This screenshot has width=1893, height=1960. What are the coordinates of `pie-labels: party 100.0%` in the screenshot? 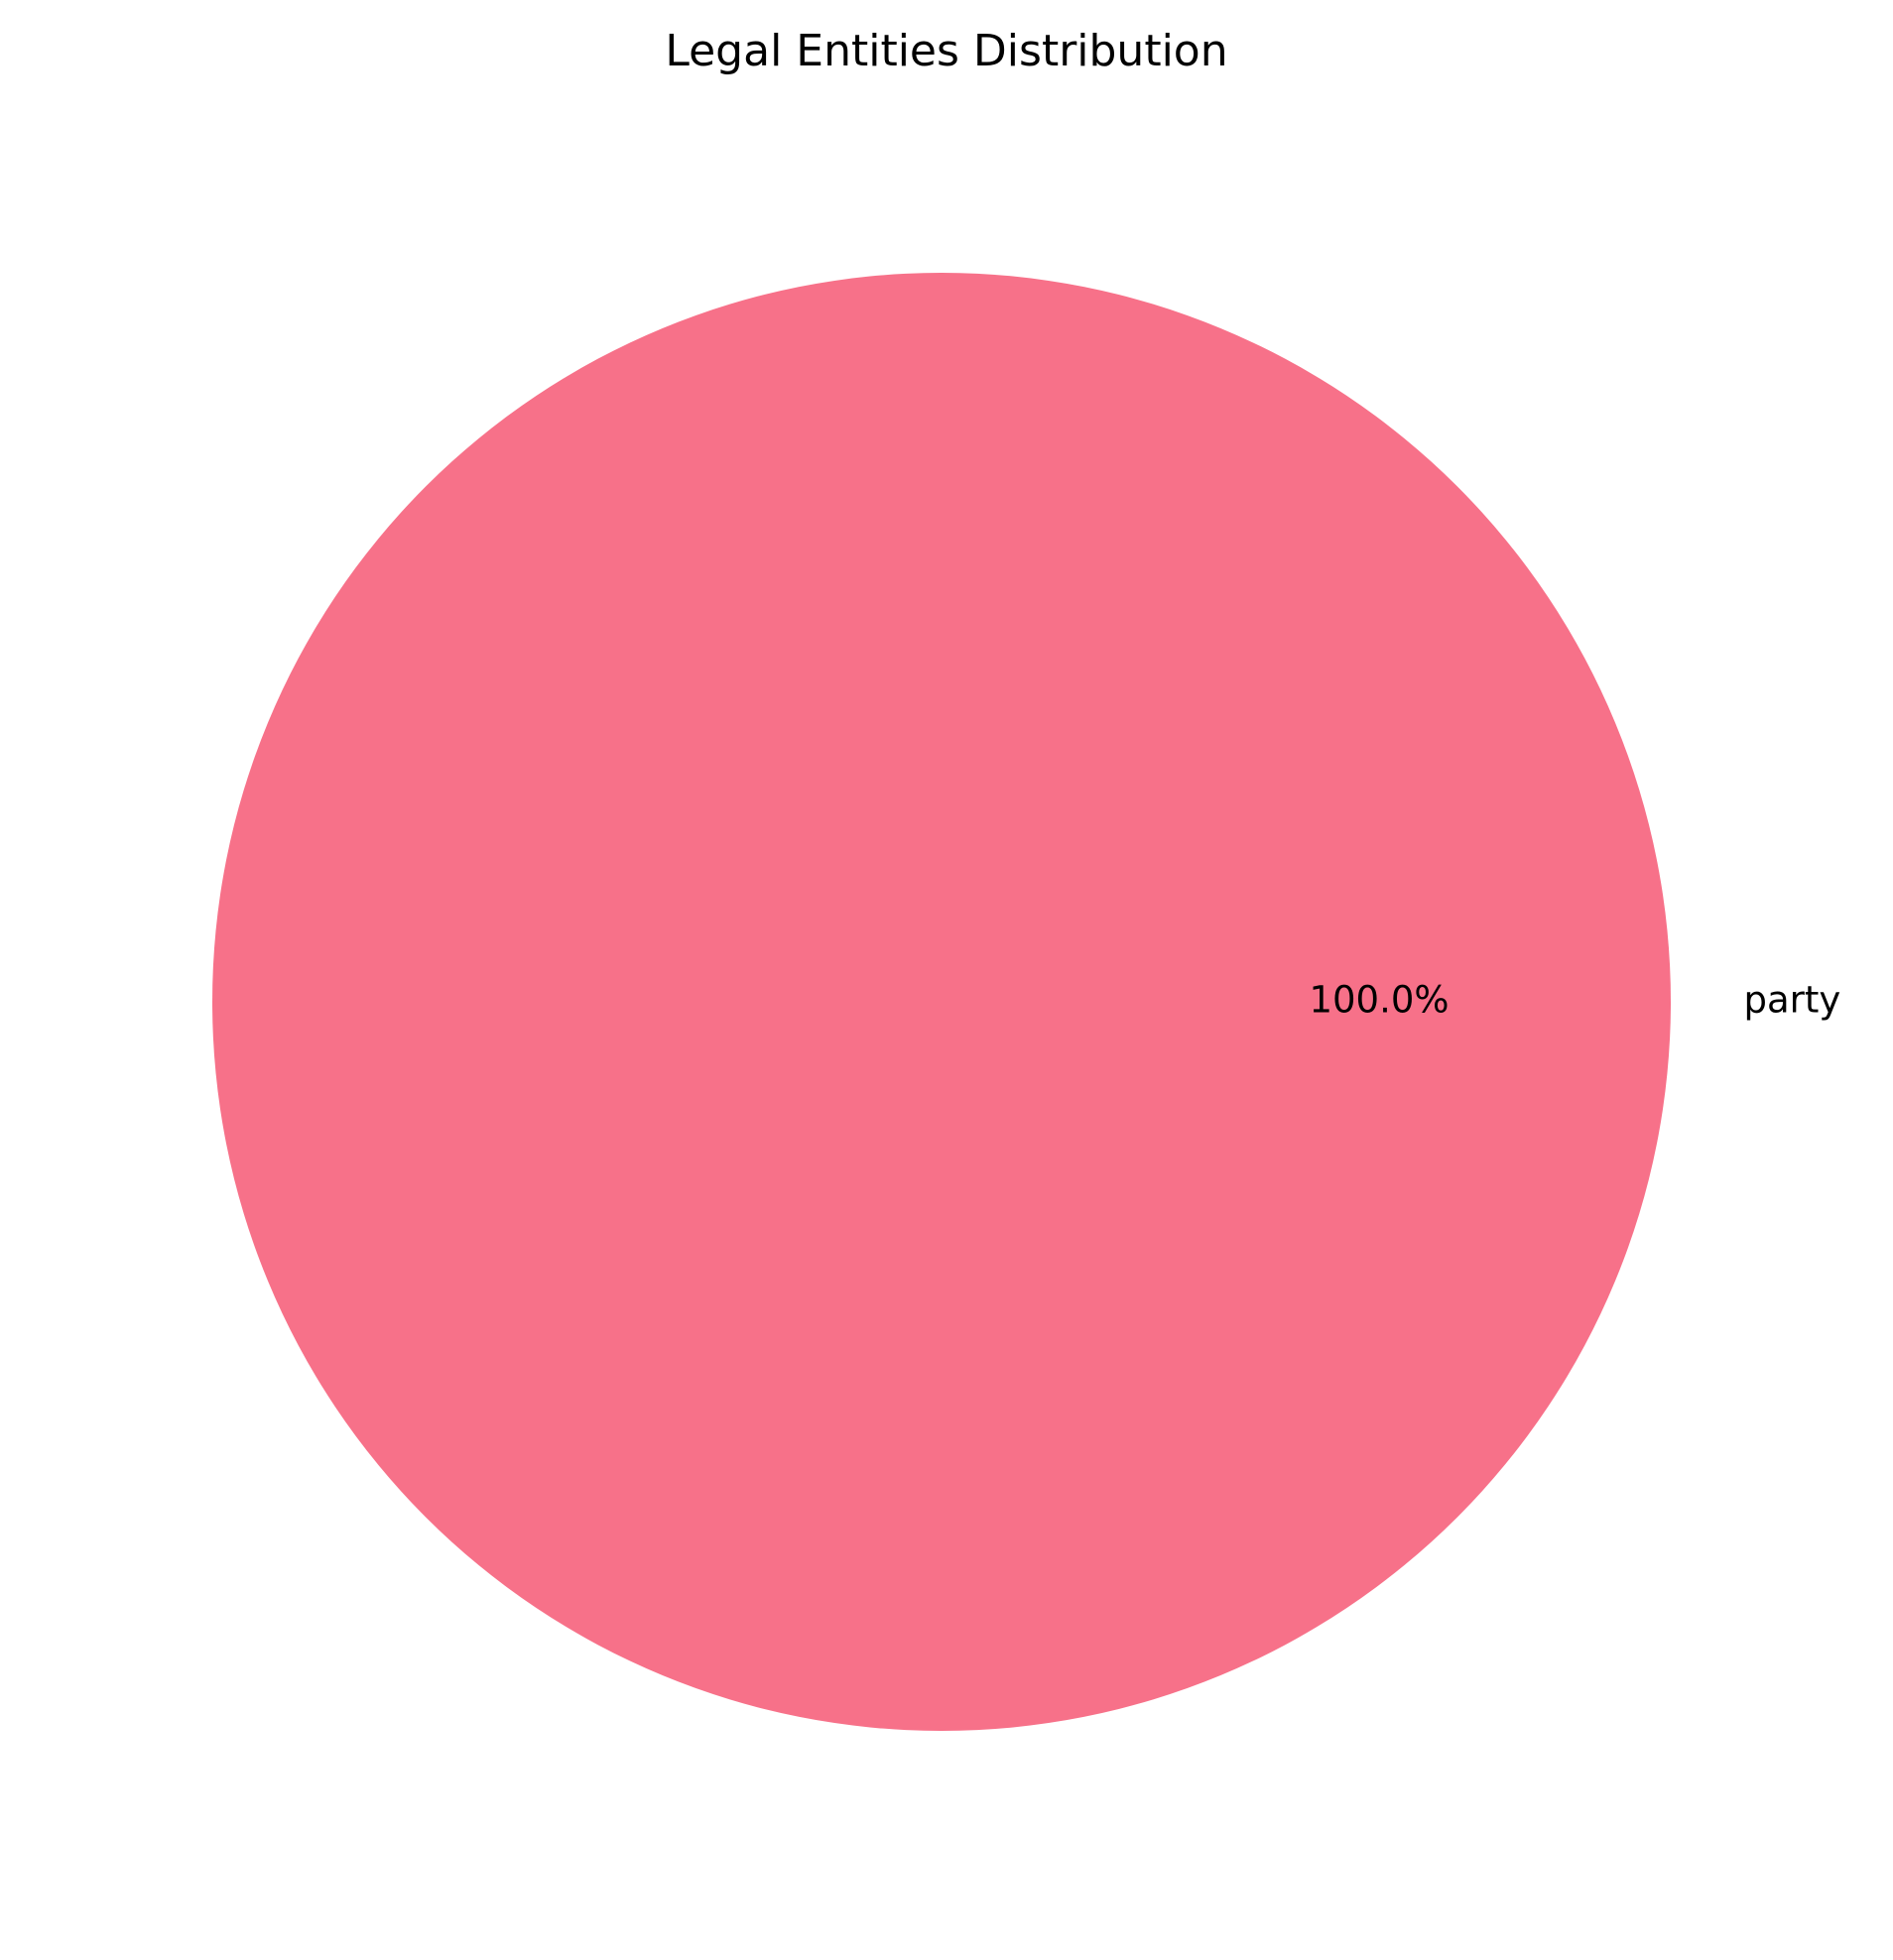 It's located at (1574, 1001).